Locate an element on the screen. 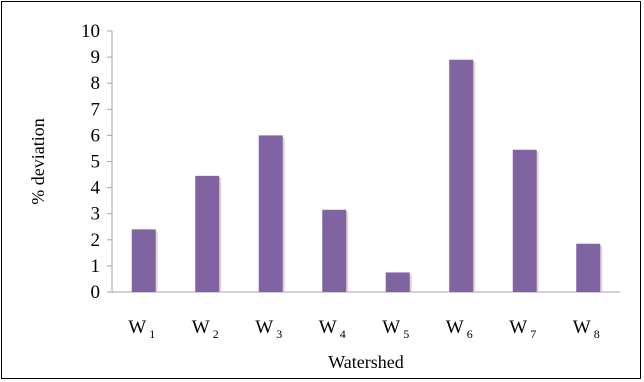 The image size is (644, 382). y-tick-label: 7 is located at coordinates (96, 109).